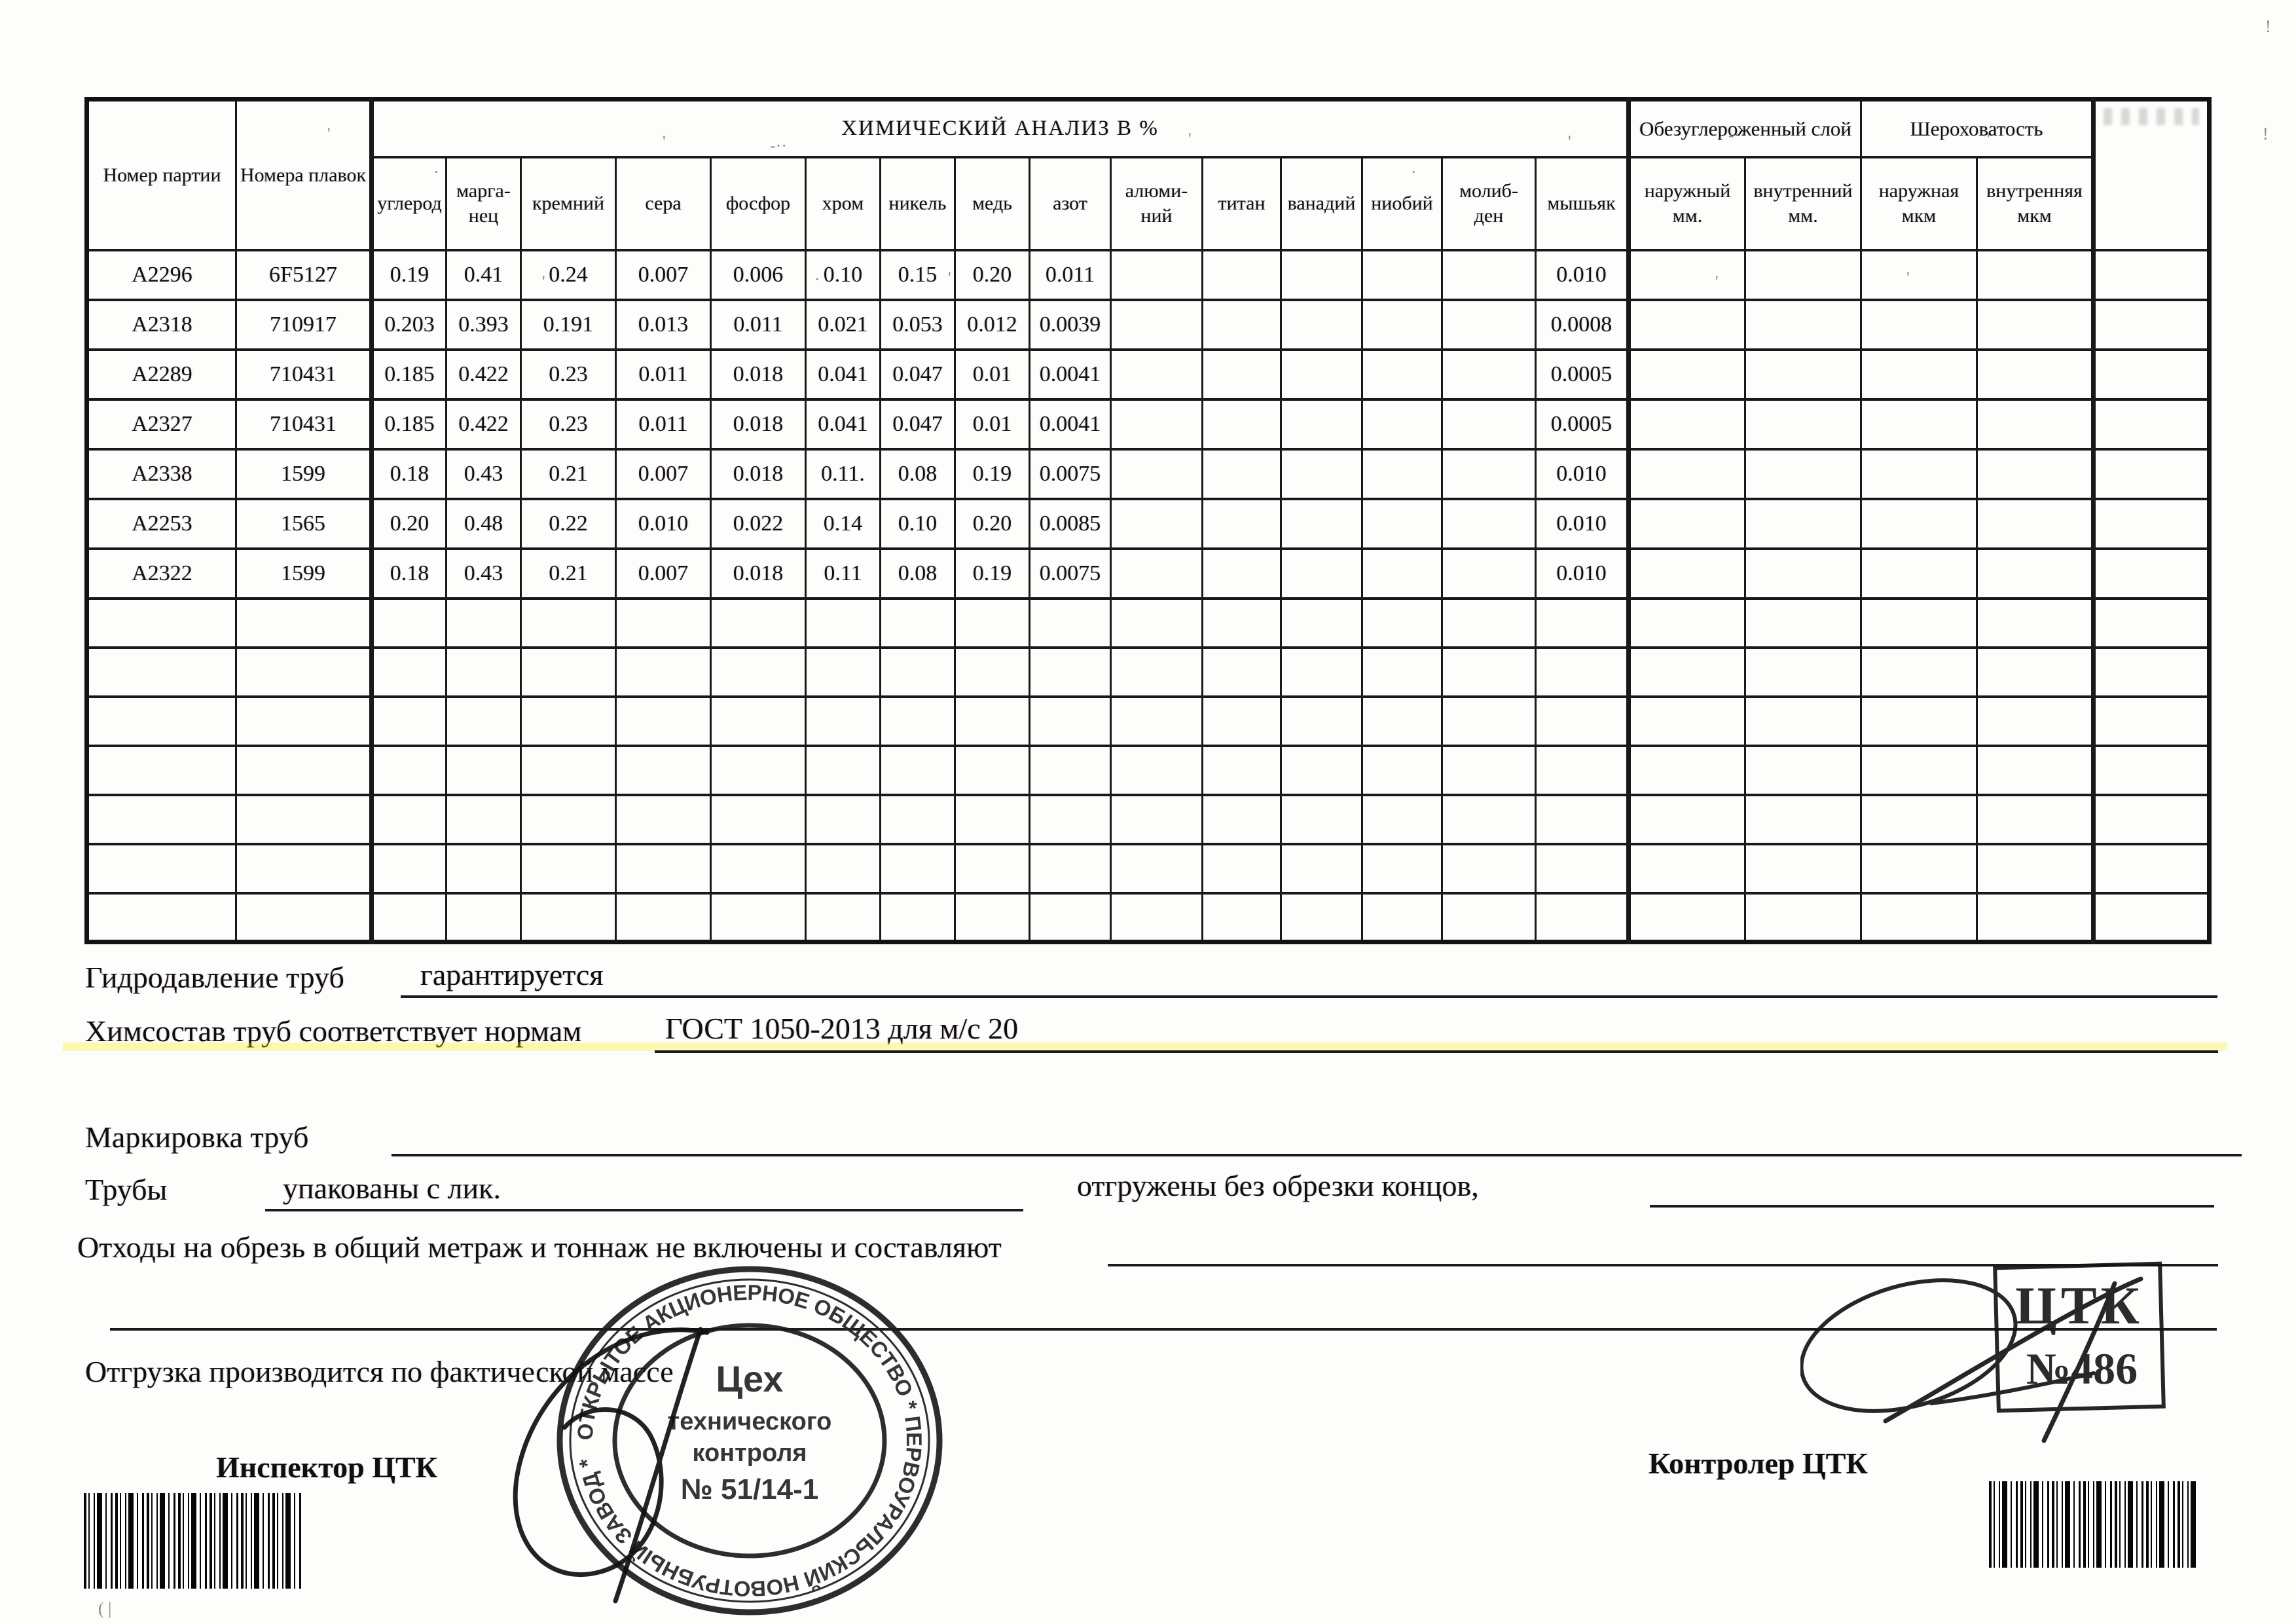 Image resolution: width=2296 pixels, height=1624 pixels. What do you see at coordinates (843, 374) in the screenshot?
I see `value-cell: 0.041` at bounding box center [843, 374].